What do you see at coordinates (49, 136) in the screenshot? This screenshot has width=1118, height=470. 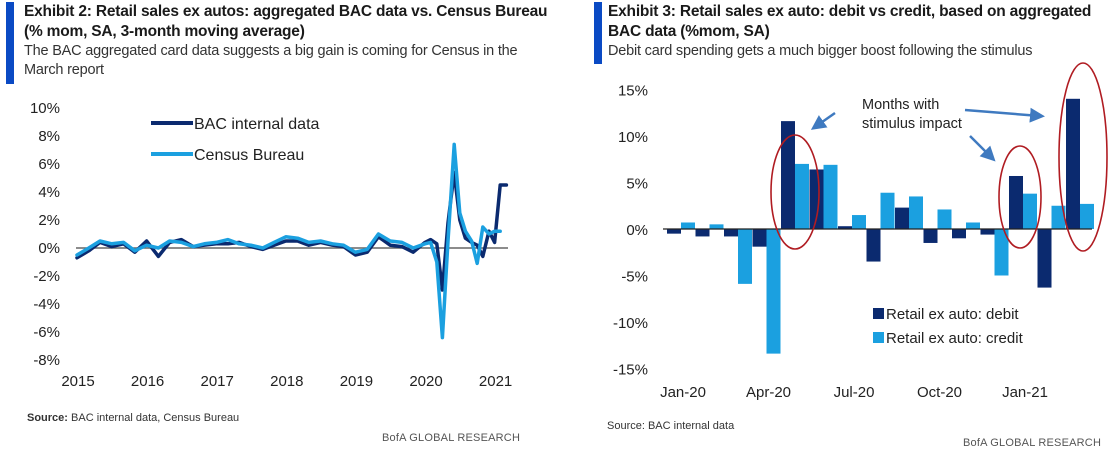 I see `y-tick-label: 8%` at bounding box center [49, 136].